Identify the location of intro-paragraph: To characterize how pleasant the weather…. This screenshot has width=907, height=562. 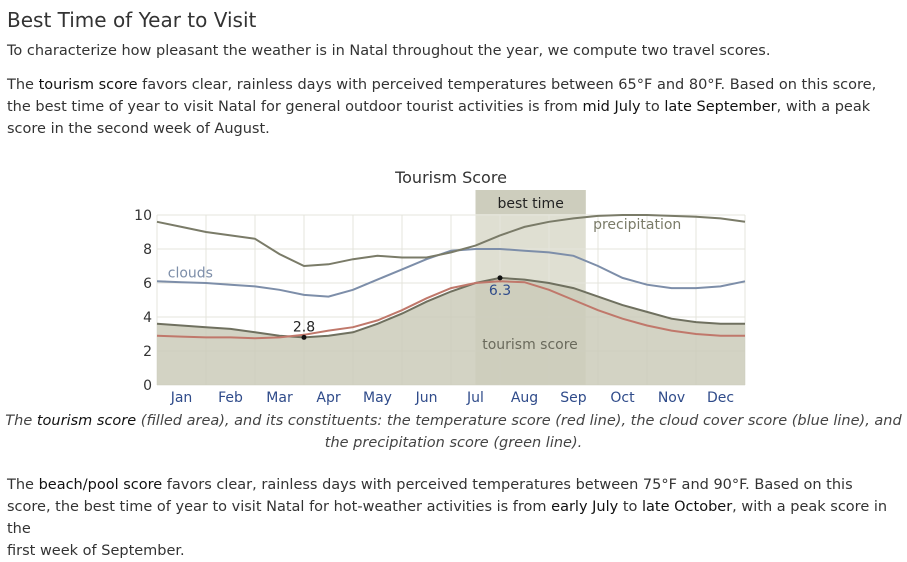
(389, 51).